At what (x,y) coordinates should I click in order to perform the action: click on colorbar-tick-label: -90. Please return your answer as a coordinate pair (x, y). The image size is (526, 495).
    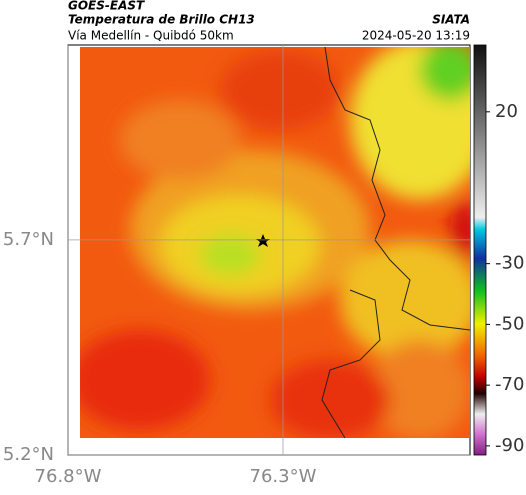
    Looking at the image, I should click on (509, 445).